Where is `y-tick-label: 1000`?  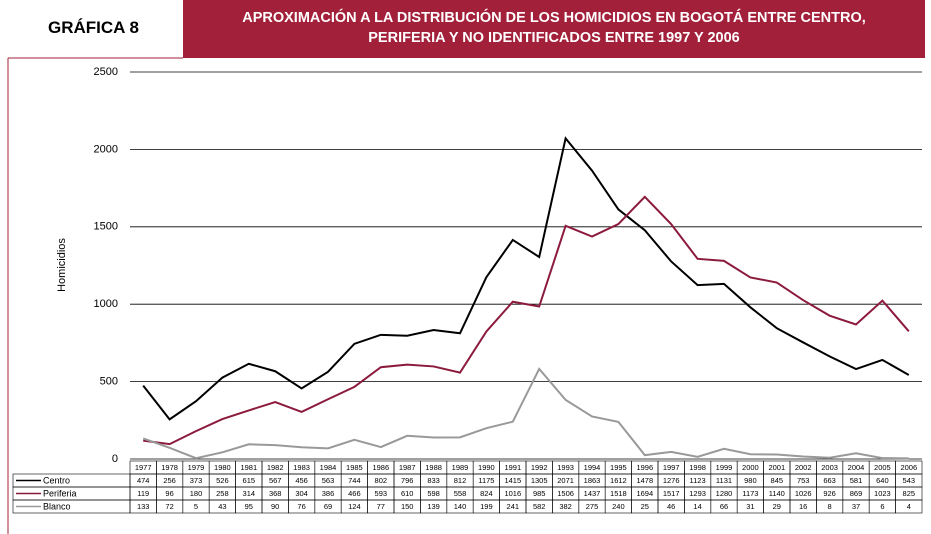
y-tick-label: 1000 is located at coordinates (106, 304).